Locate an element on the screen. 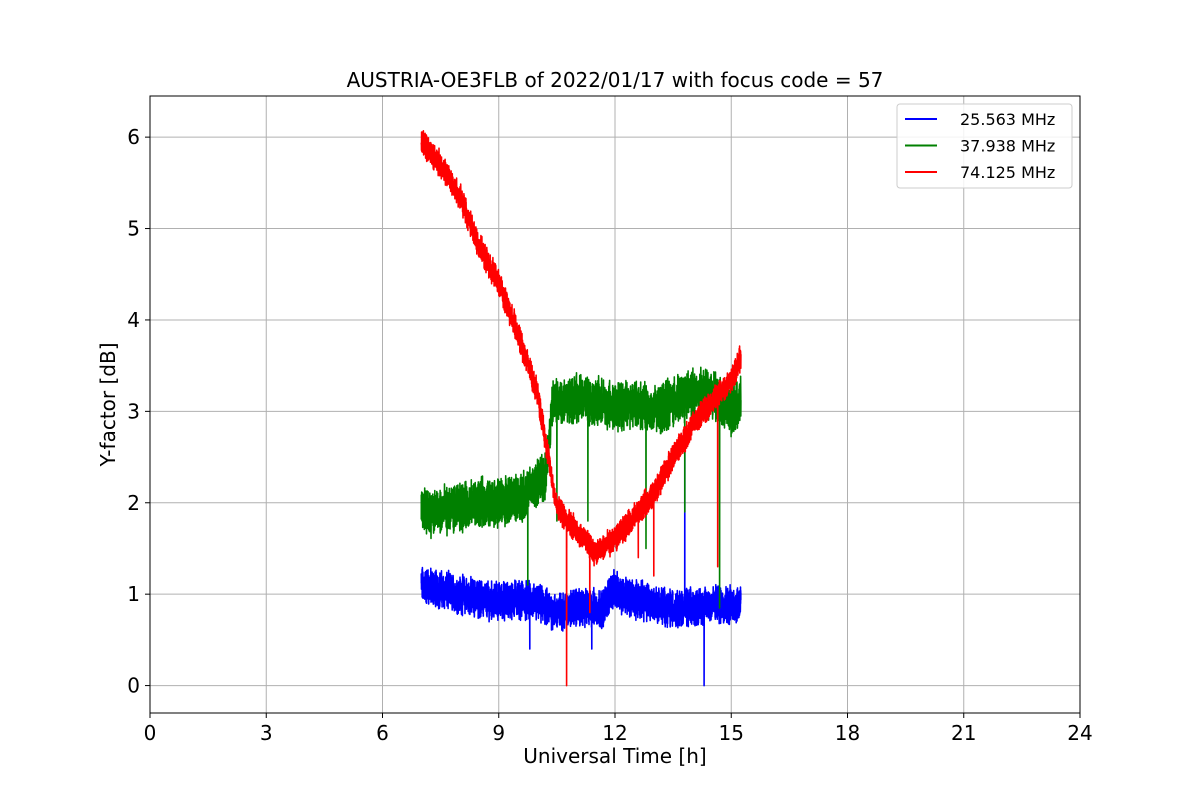 Image resolution: width=1200 pixels, height=800 pixels. x-axis: 0 3 6 9 12 15 18 21 24 is located at coordinates (618, 729).